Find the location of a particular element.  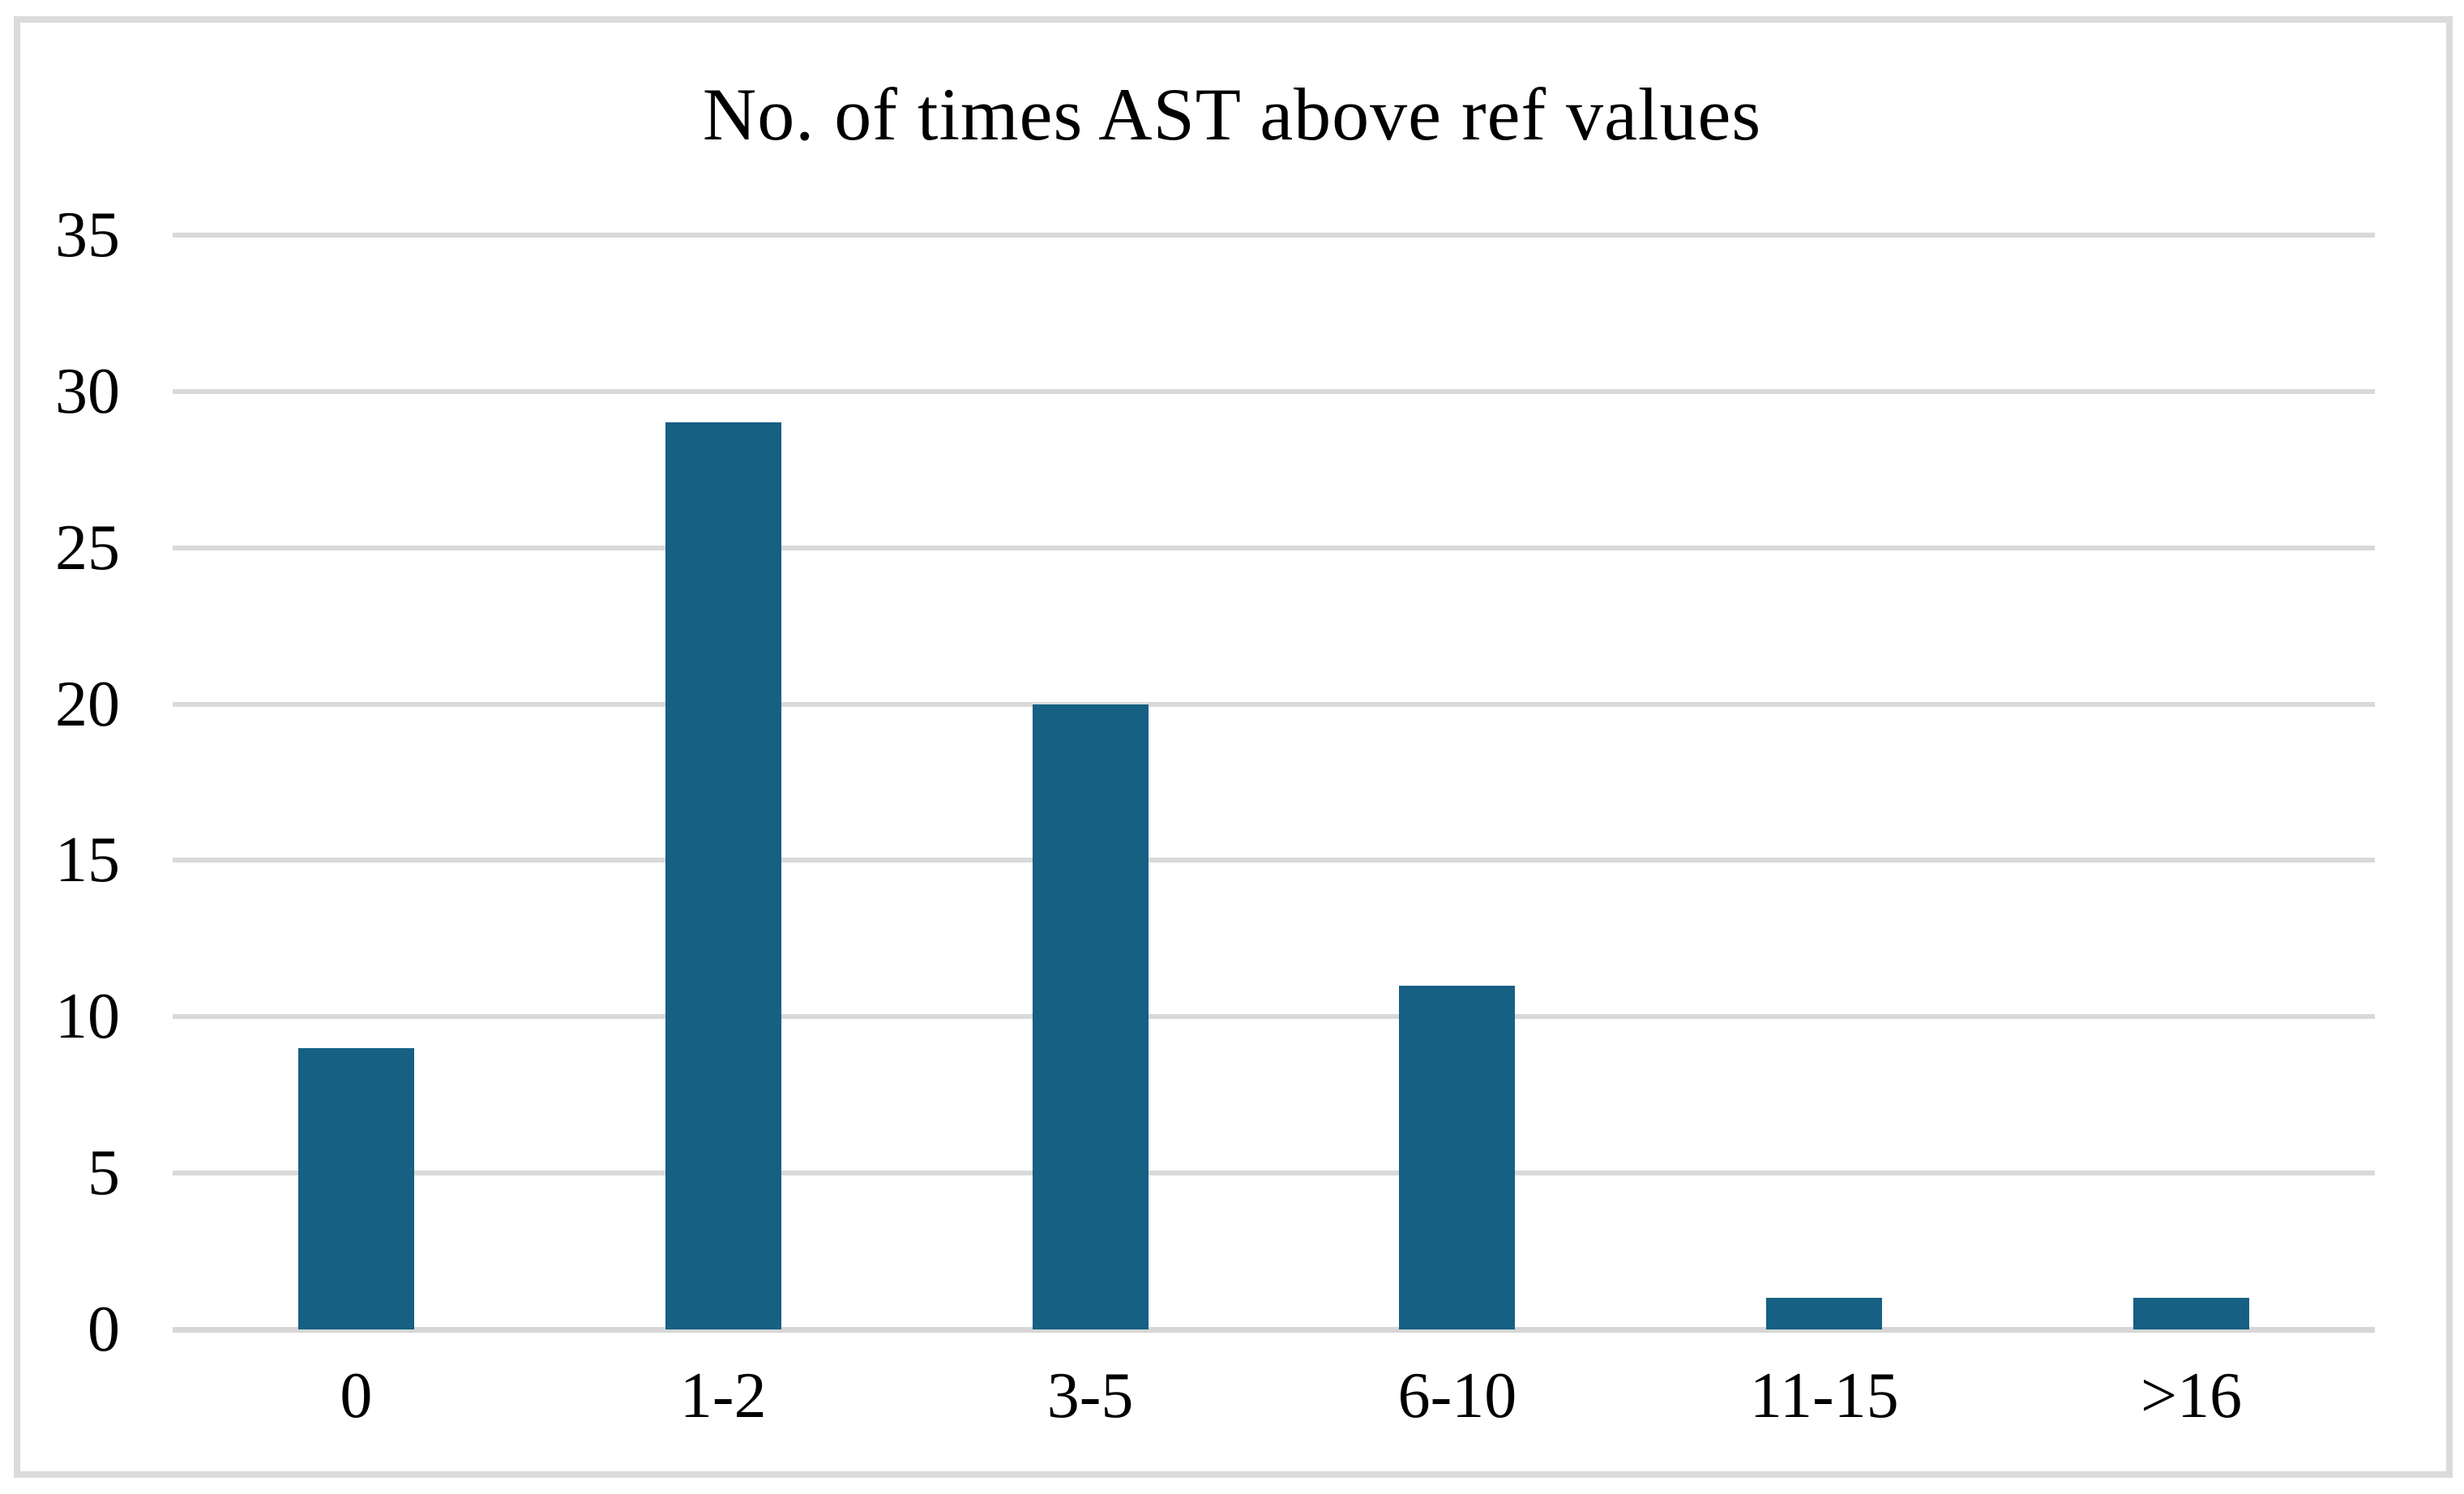

x-tick-label-0: 0 is located at coordinates (356, 1396).